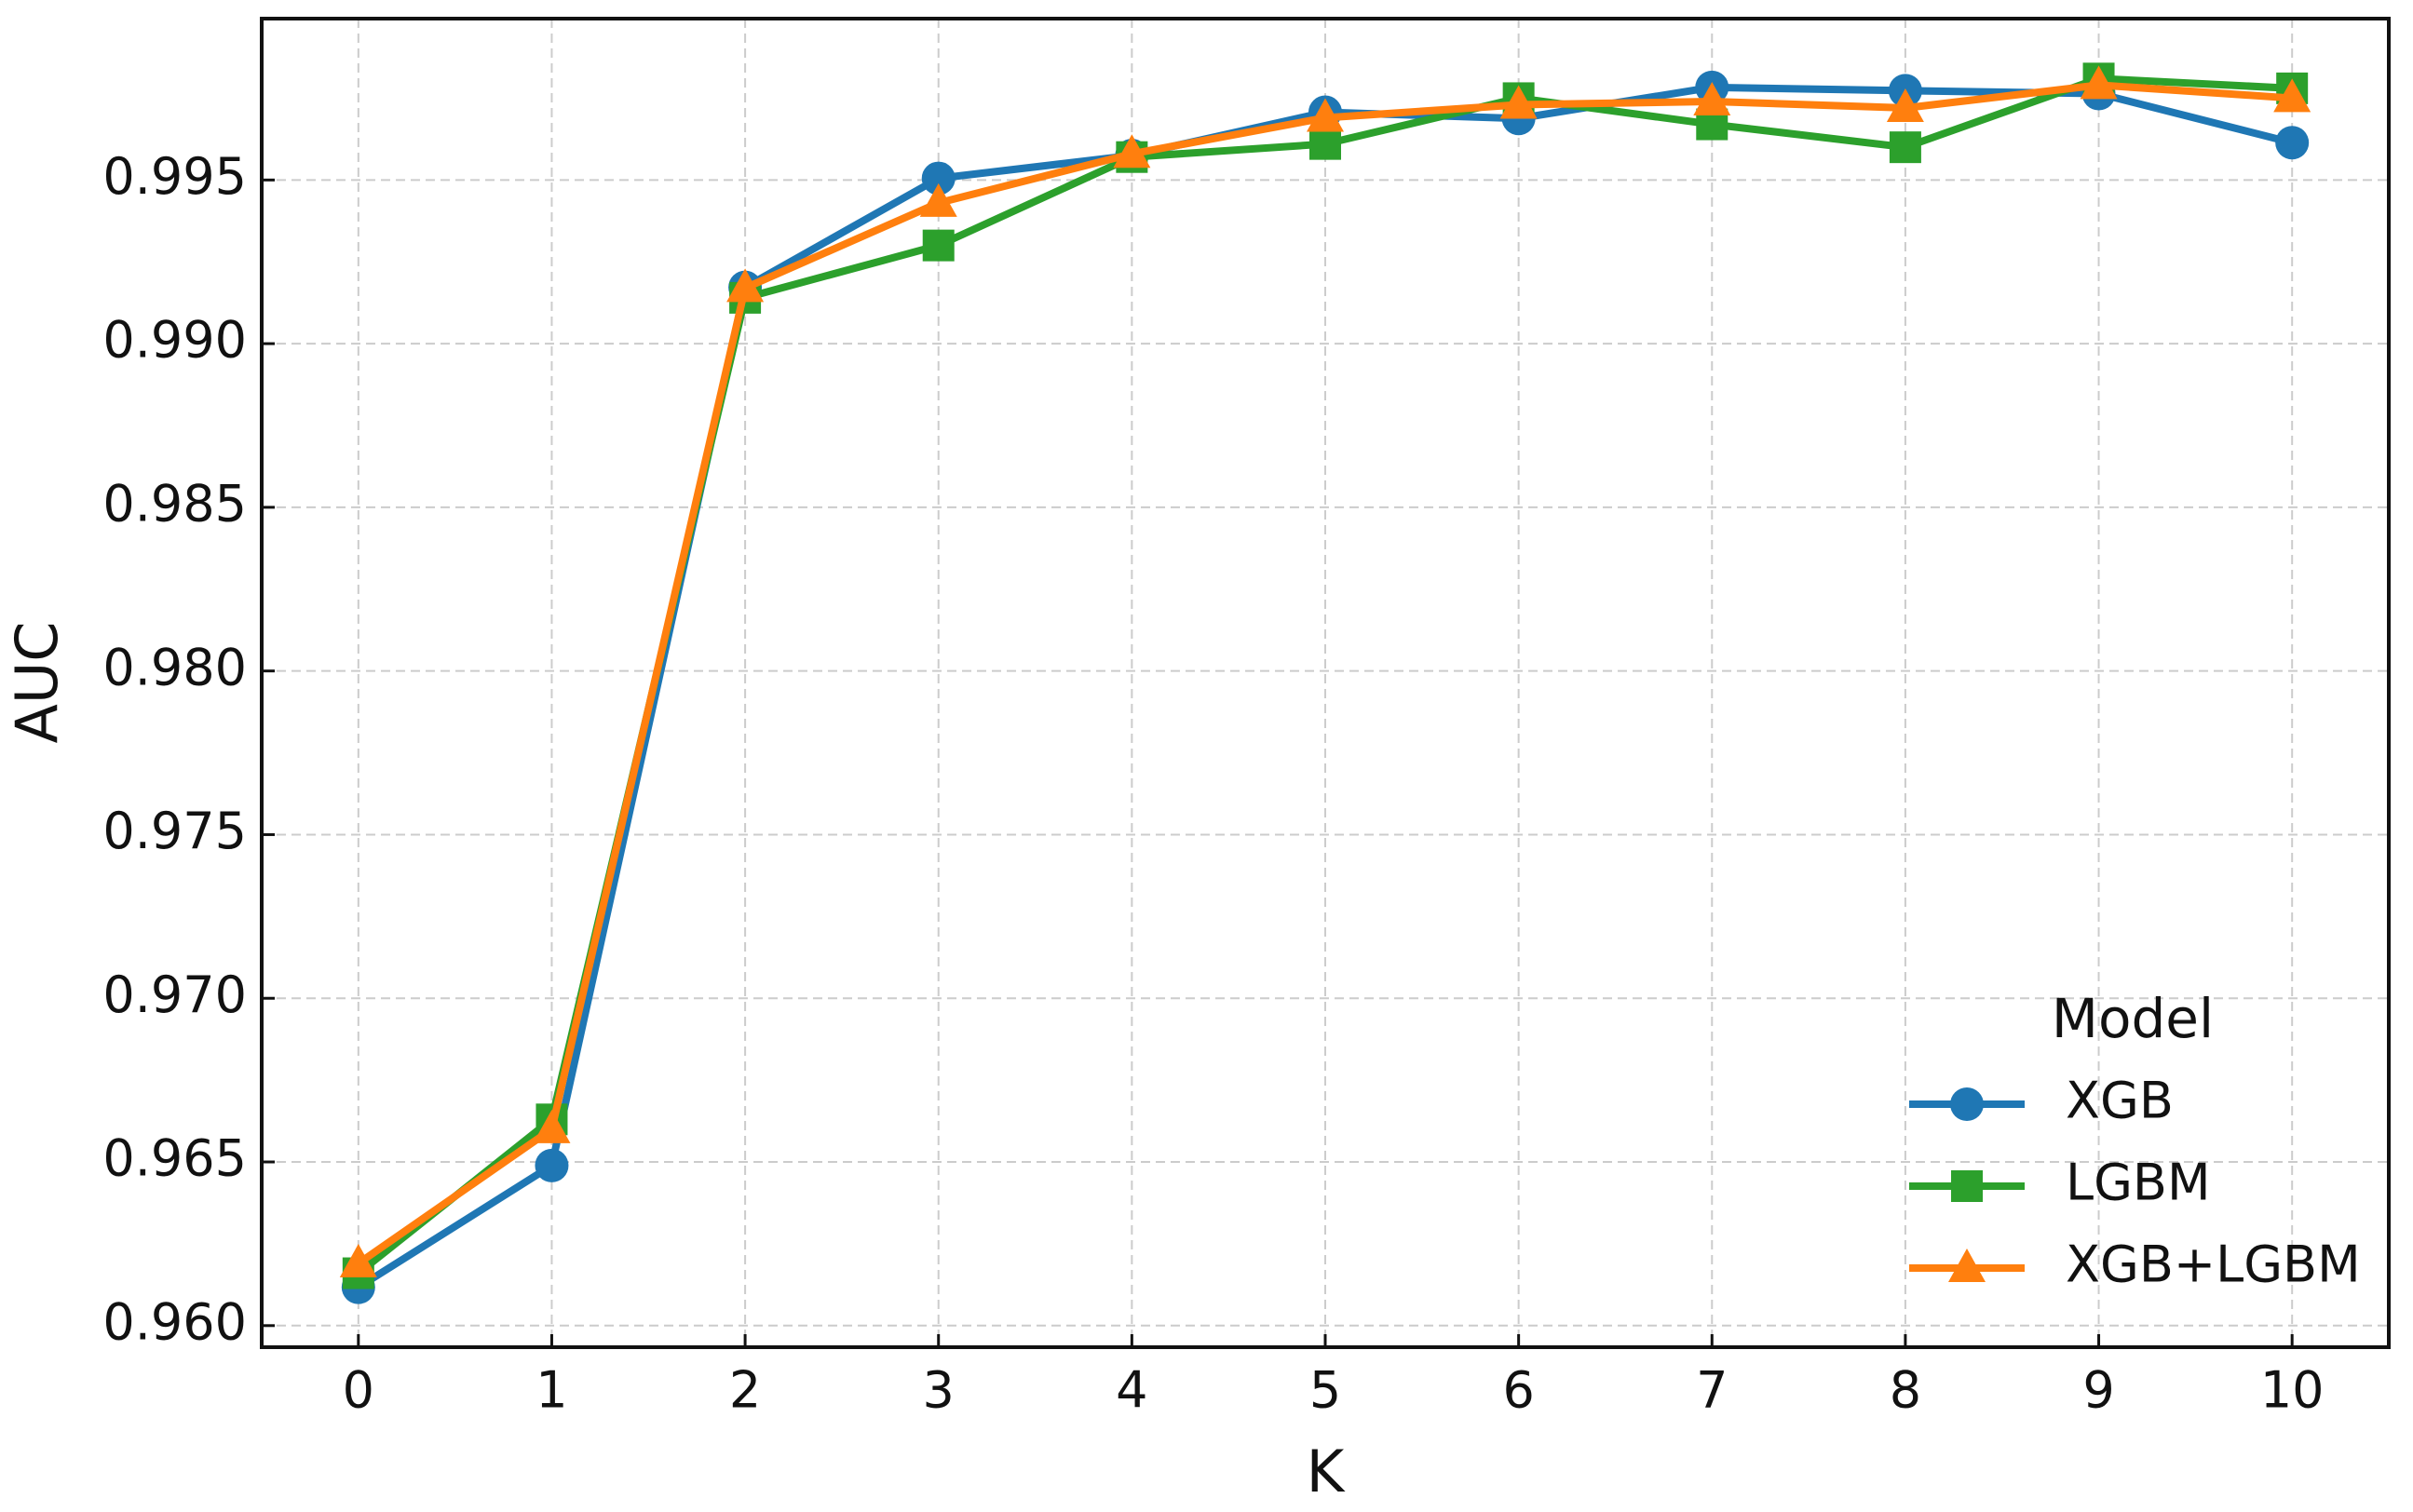 The height and width of the screenshot is (1512, 2413). What do you see at coordinates (174, 177) in the screenshot?
I see `y-tick-label: 0.995` at bounding box center [174, 177].